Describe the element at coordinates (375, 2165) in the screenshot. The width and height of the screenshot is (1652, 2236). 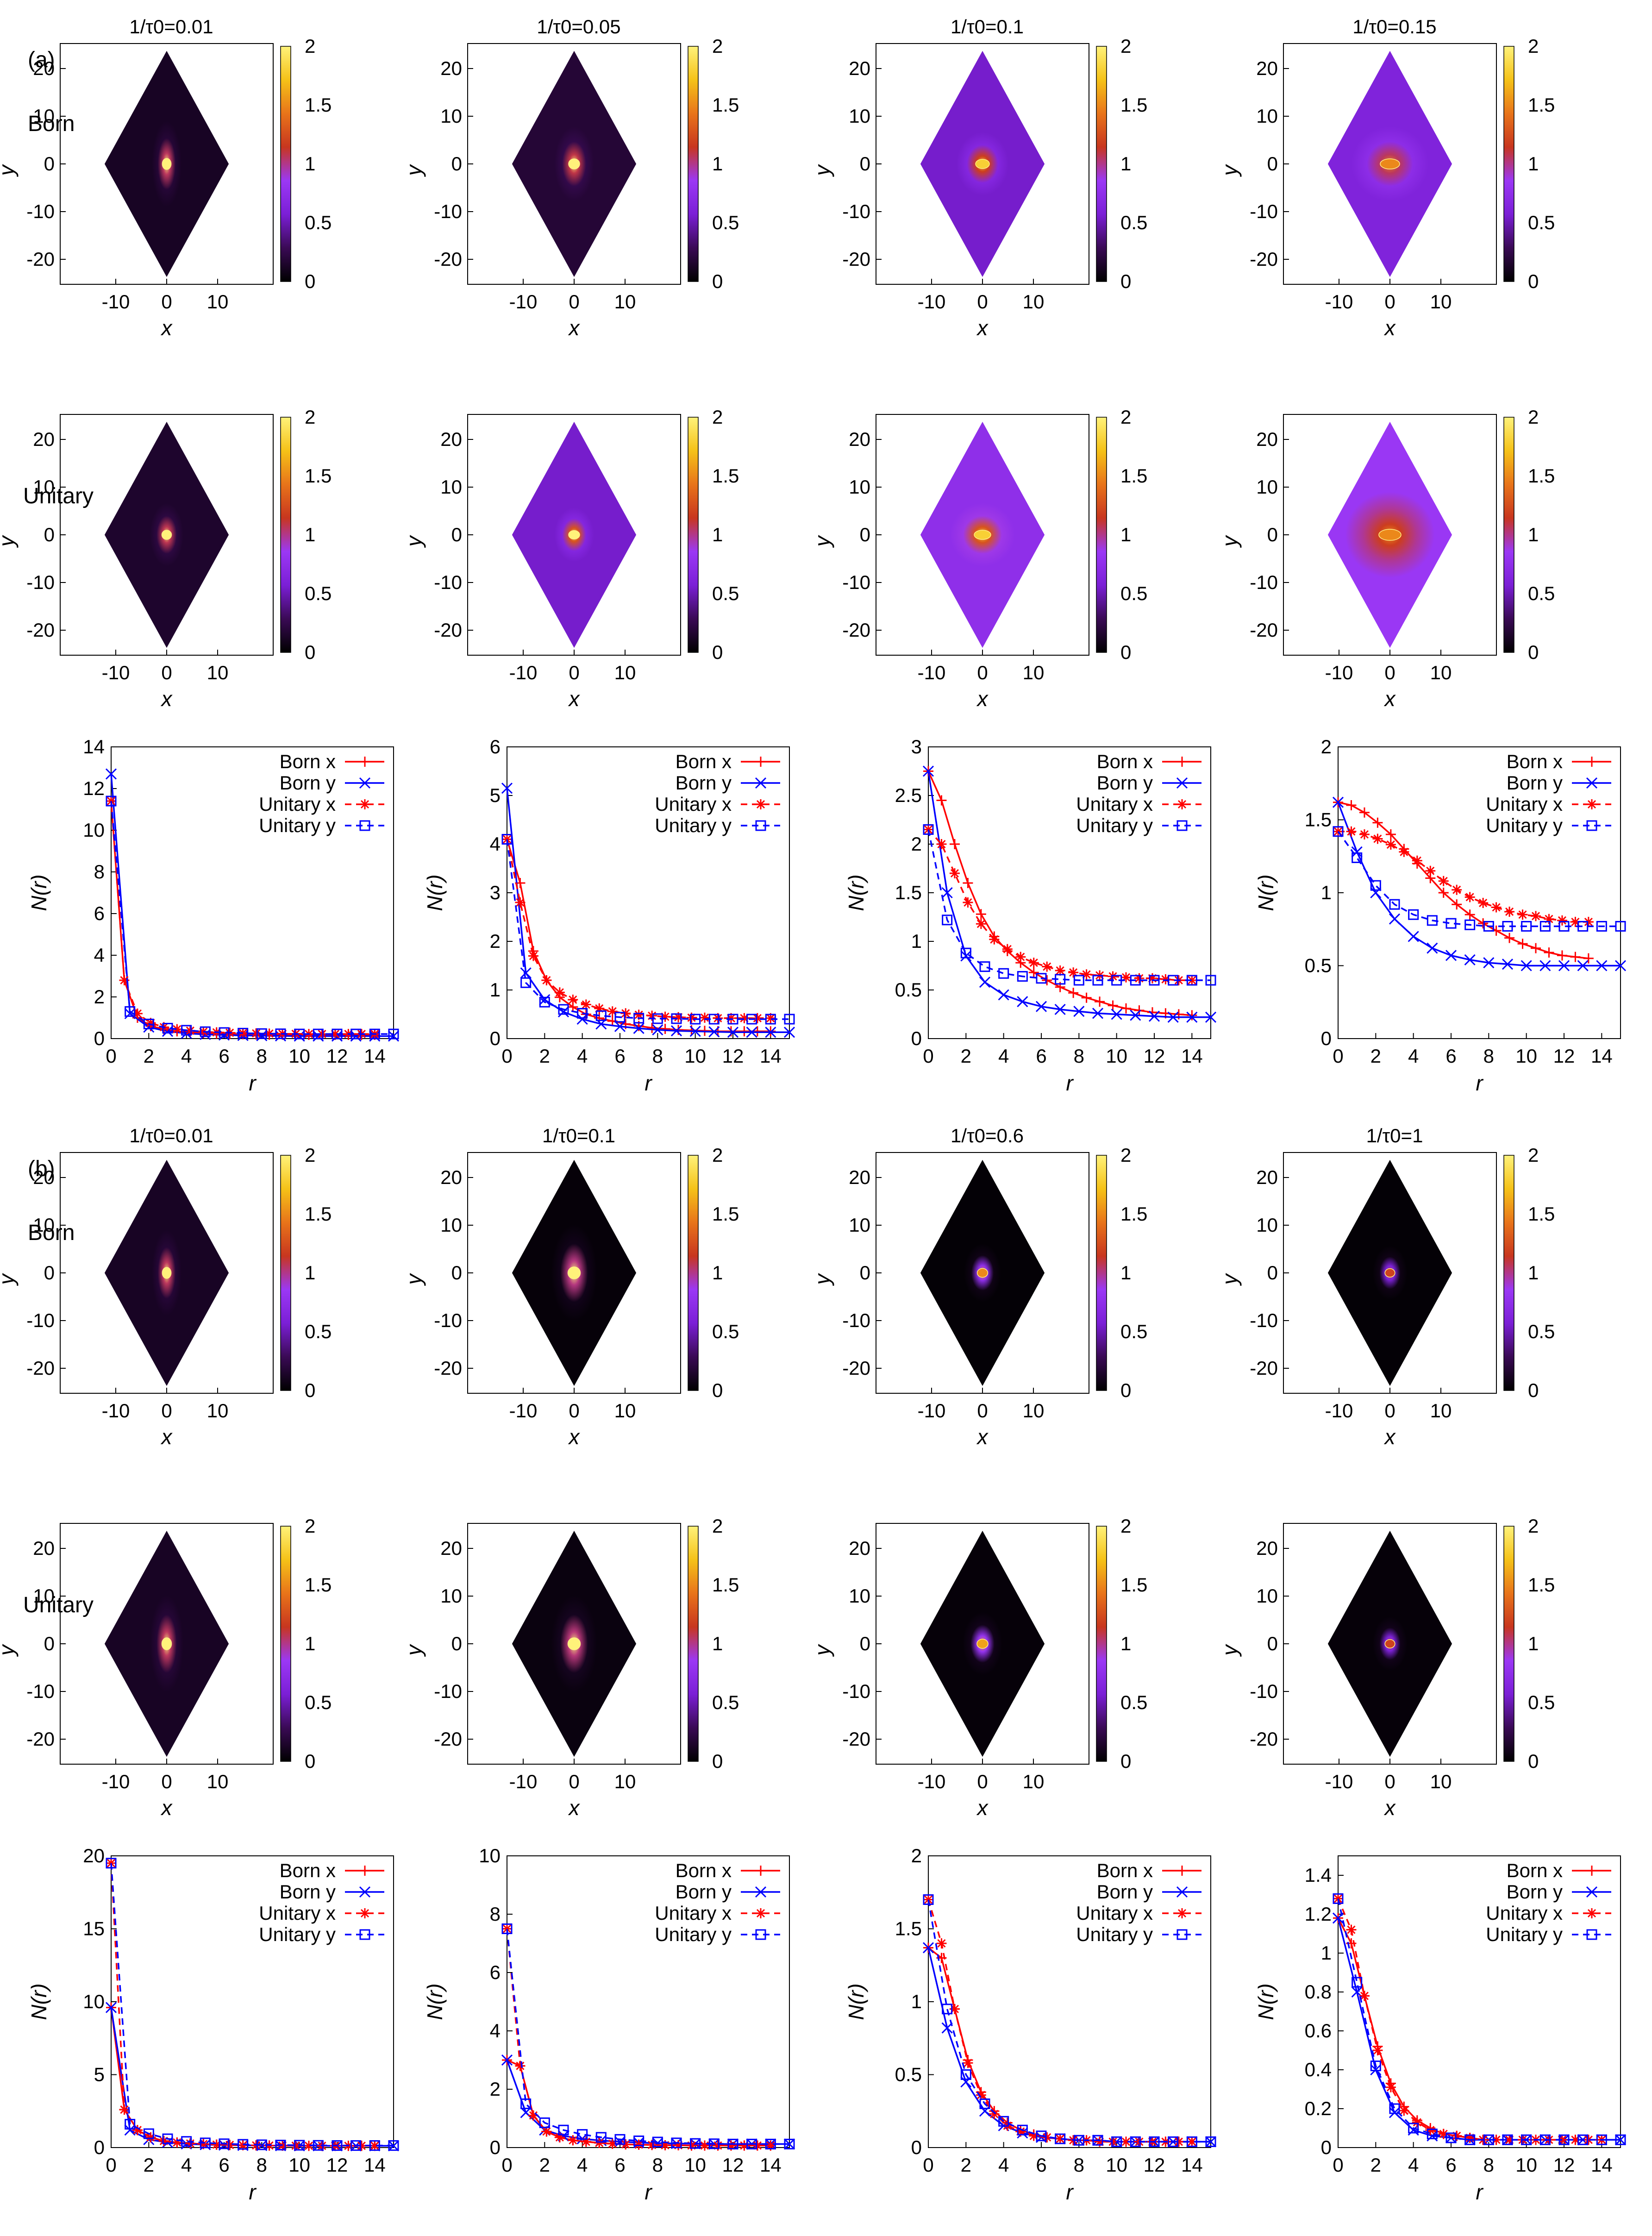
I see `x-tick-label: 14` at that location.